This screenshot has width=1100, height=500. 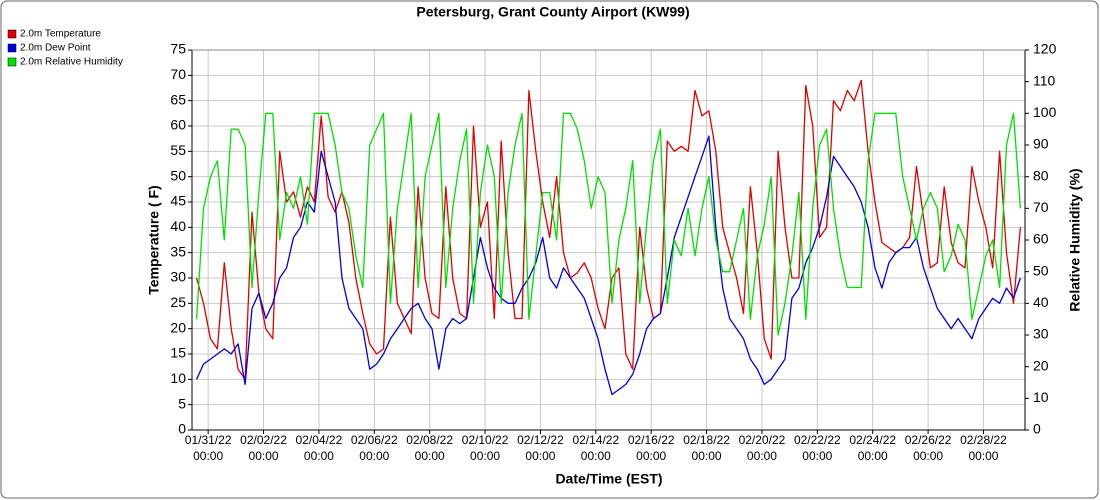 I want to click on y2-tick-label: 0, so click(x=1037, y=429).